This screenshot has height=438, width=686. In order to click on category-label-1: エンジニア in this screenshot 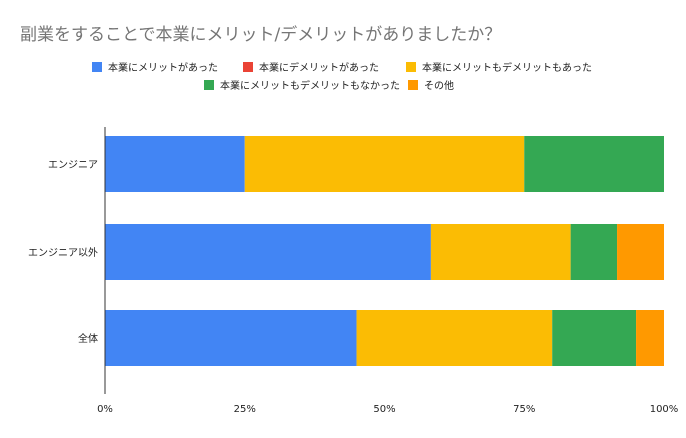, I will do `click(73, 165)`.